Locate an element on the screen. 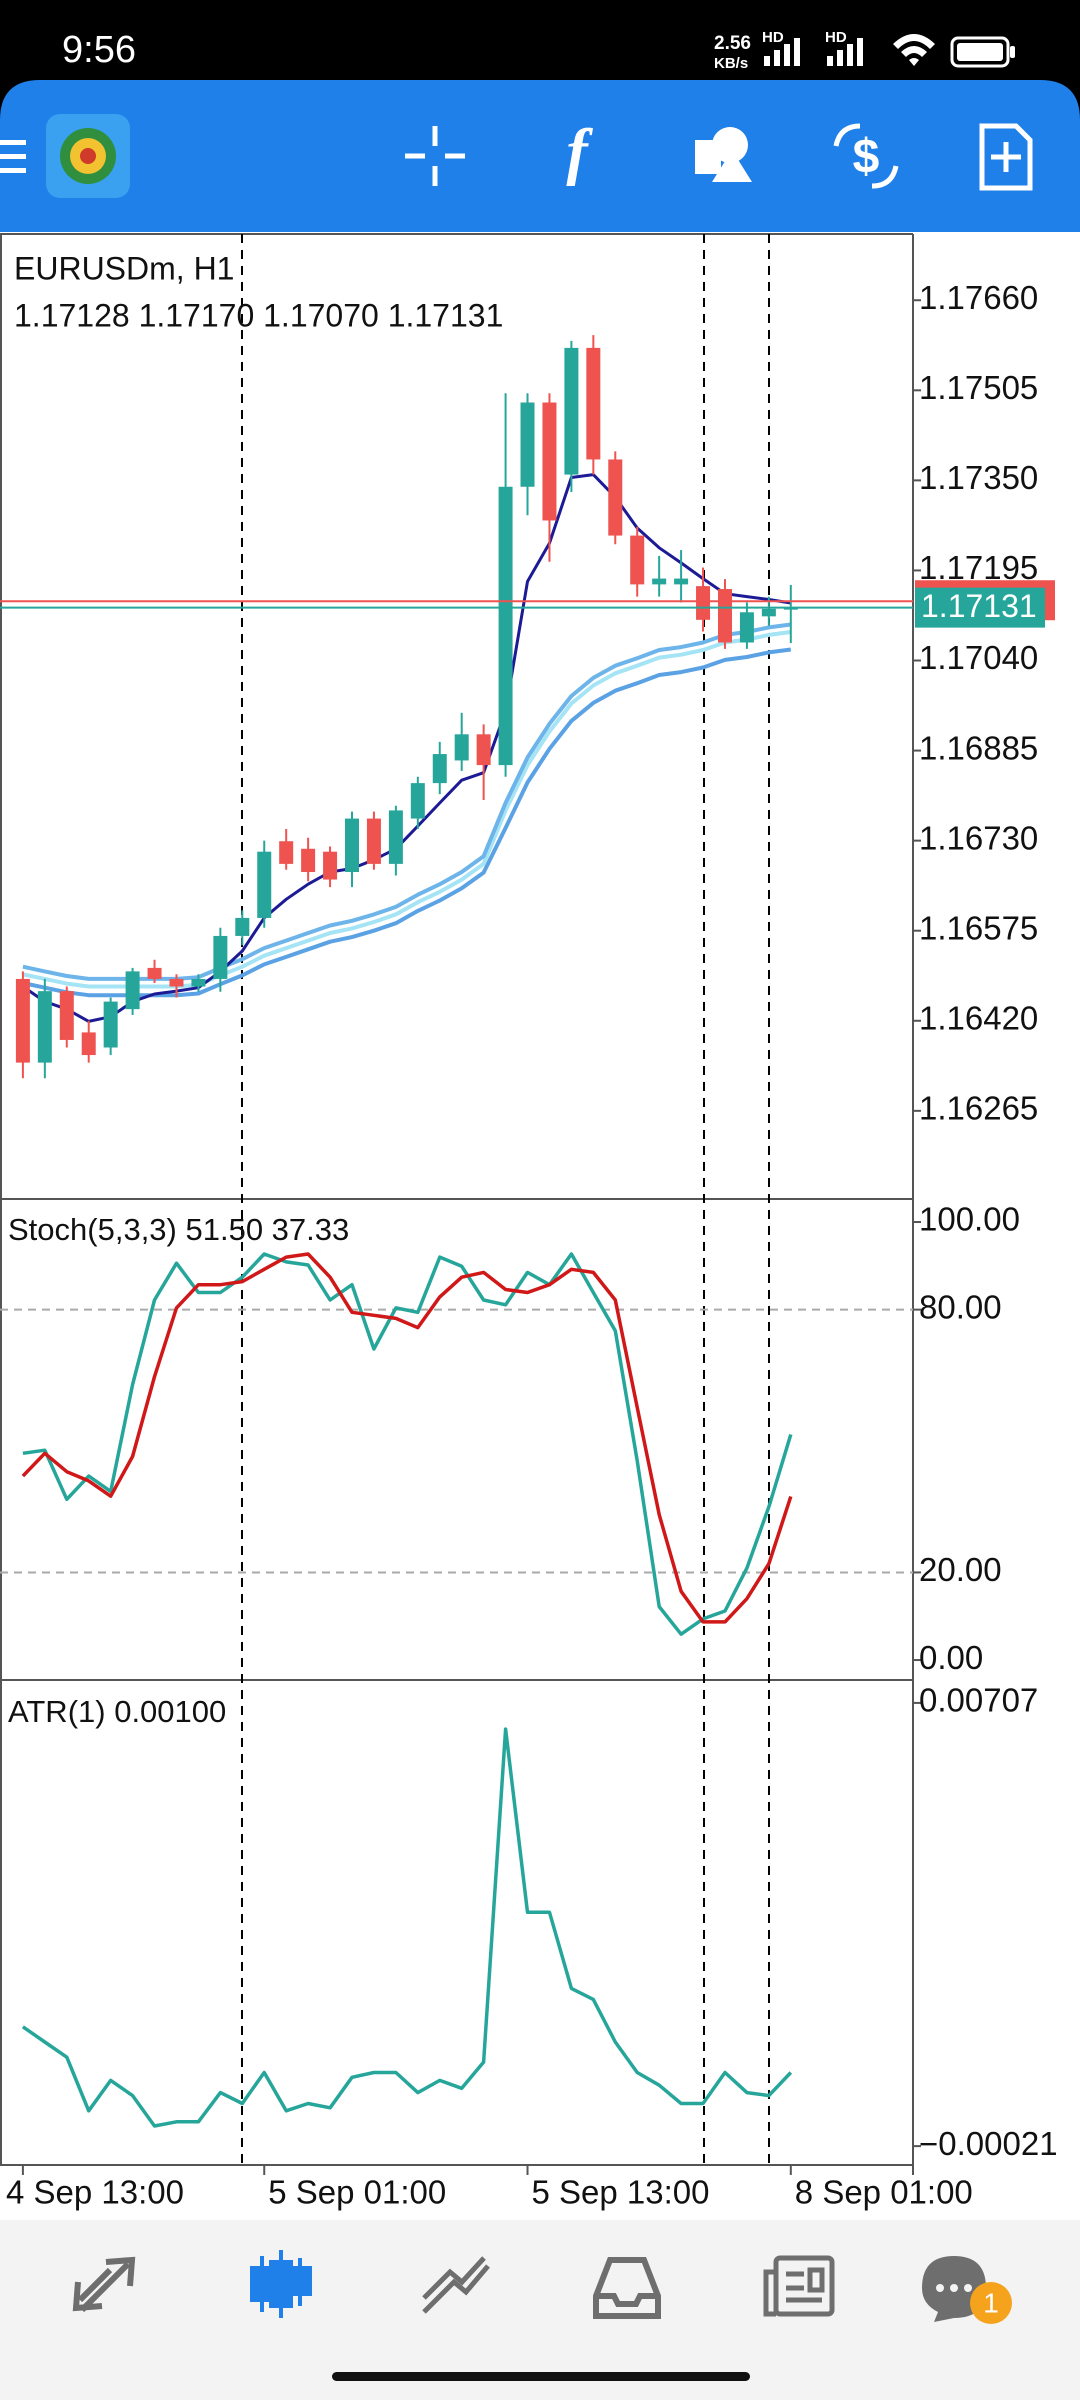 This screenshot has height=2405, width=1080. y-tick-label: 80.00 is located at coordinates (960, 1306).